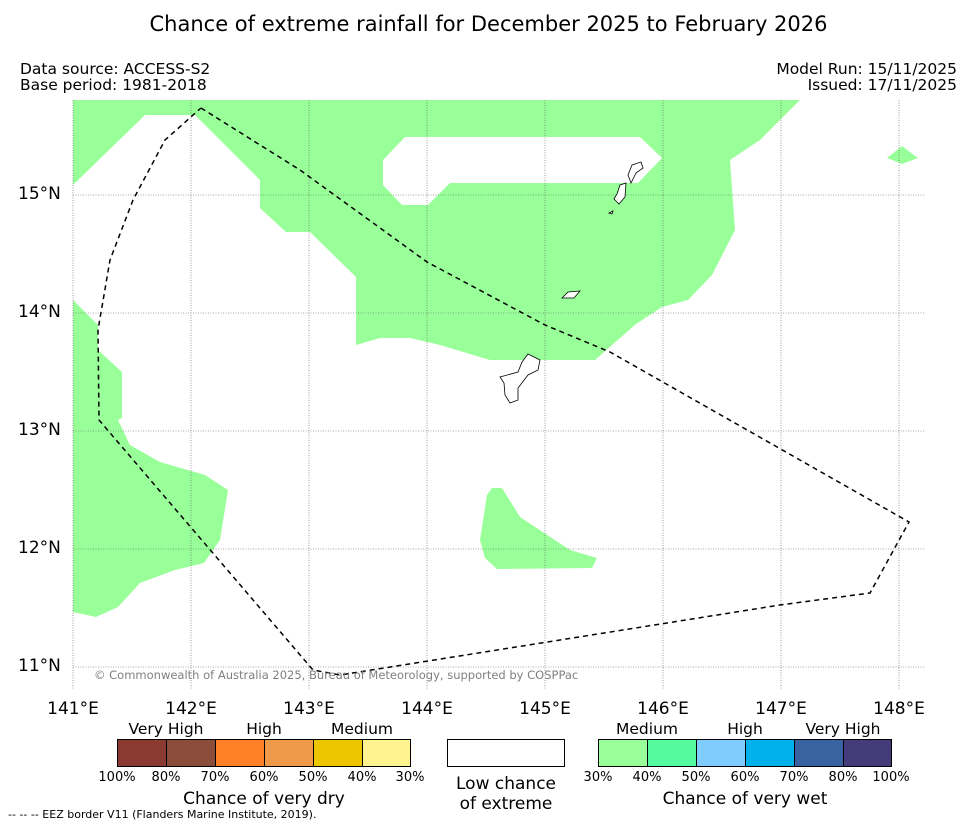  What do you see at coordinates (506, 804) in the screenshot?
I see `low-chance-line2: of extreme` at bounding box center [506, 804].